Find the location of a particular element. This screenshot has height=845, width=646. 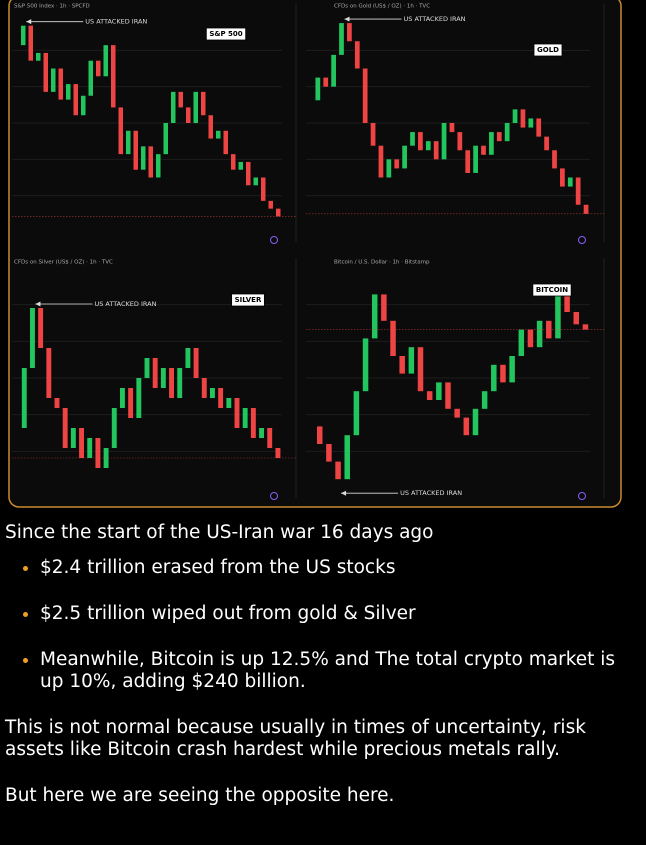

chart-label: SILVER is located at coordinates (248, 300).